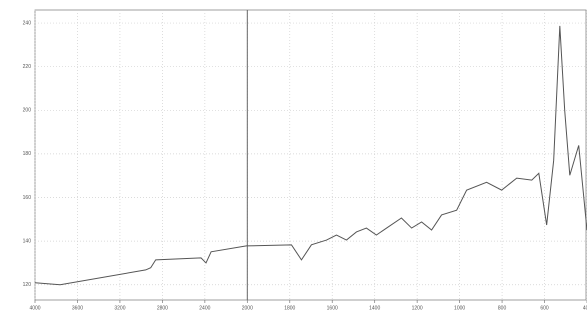  What do you see at coordinates (332, 308) in the screenshot?
I see `x-tick-label: 1600` at bounding box center [332, 308].